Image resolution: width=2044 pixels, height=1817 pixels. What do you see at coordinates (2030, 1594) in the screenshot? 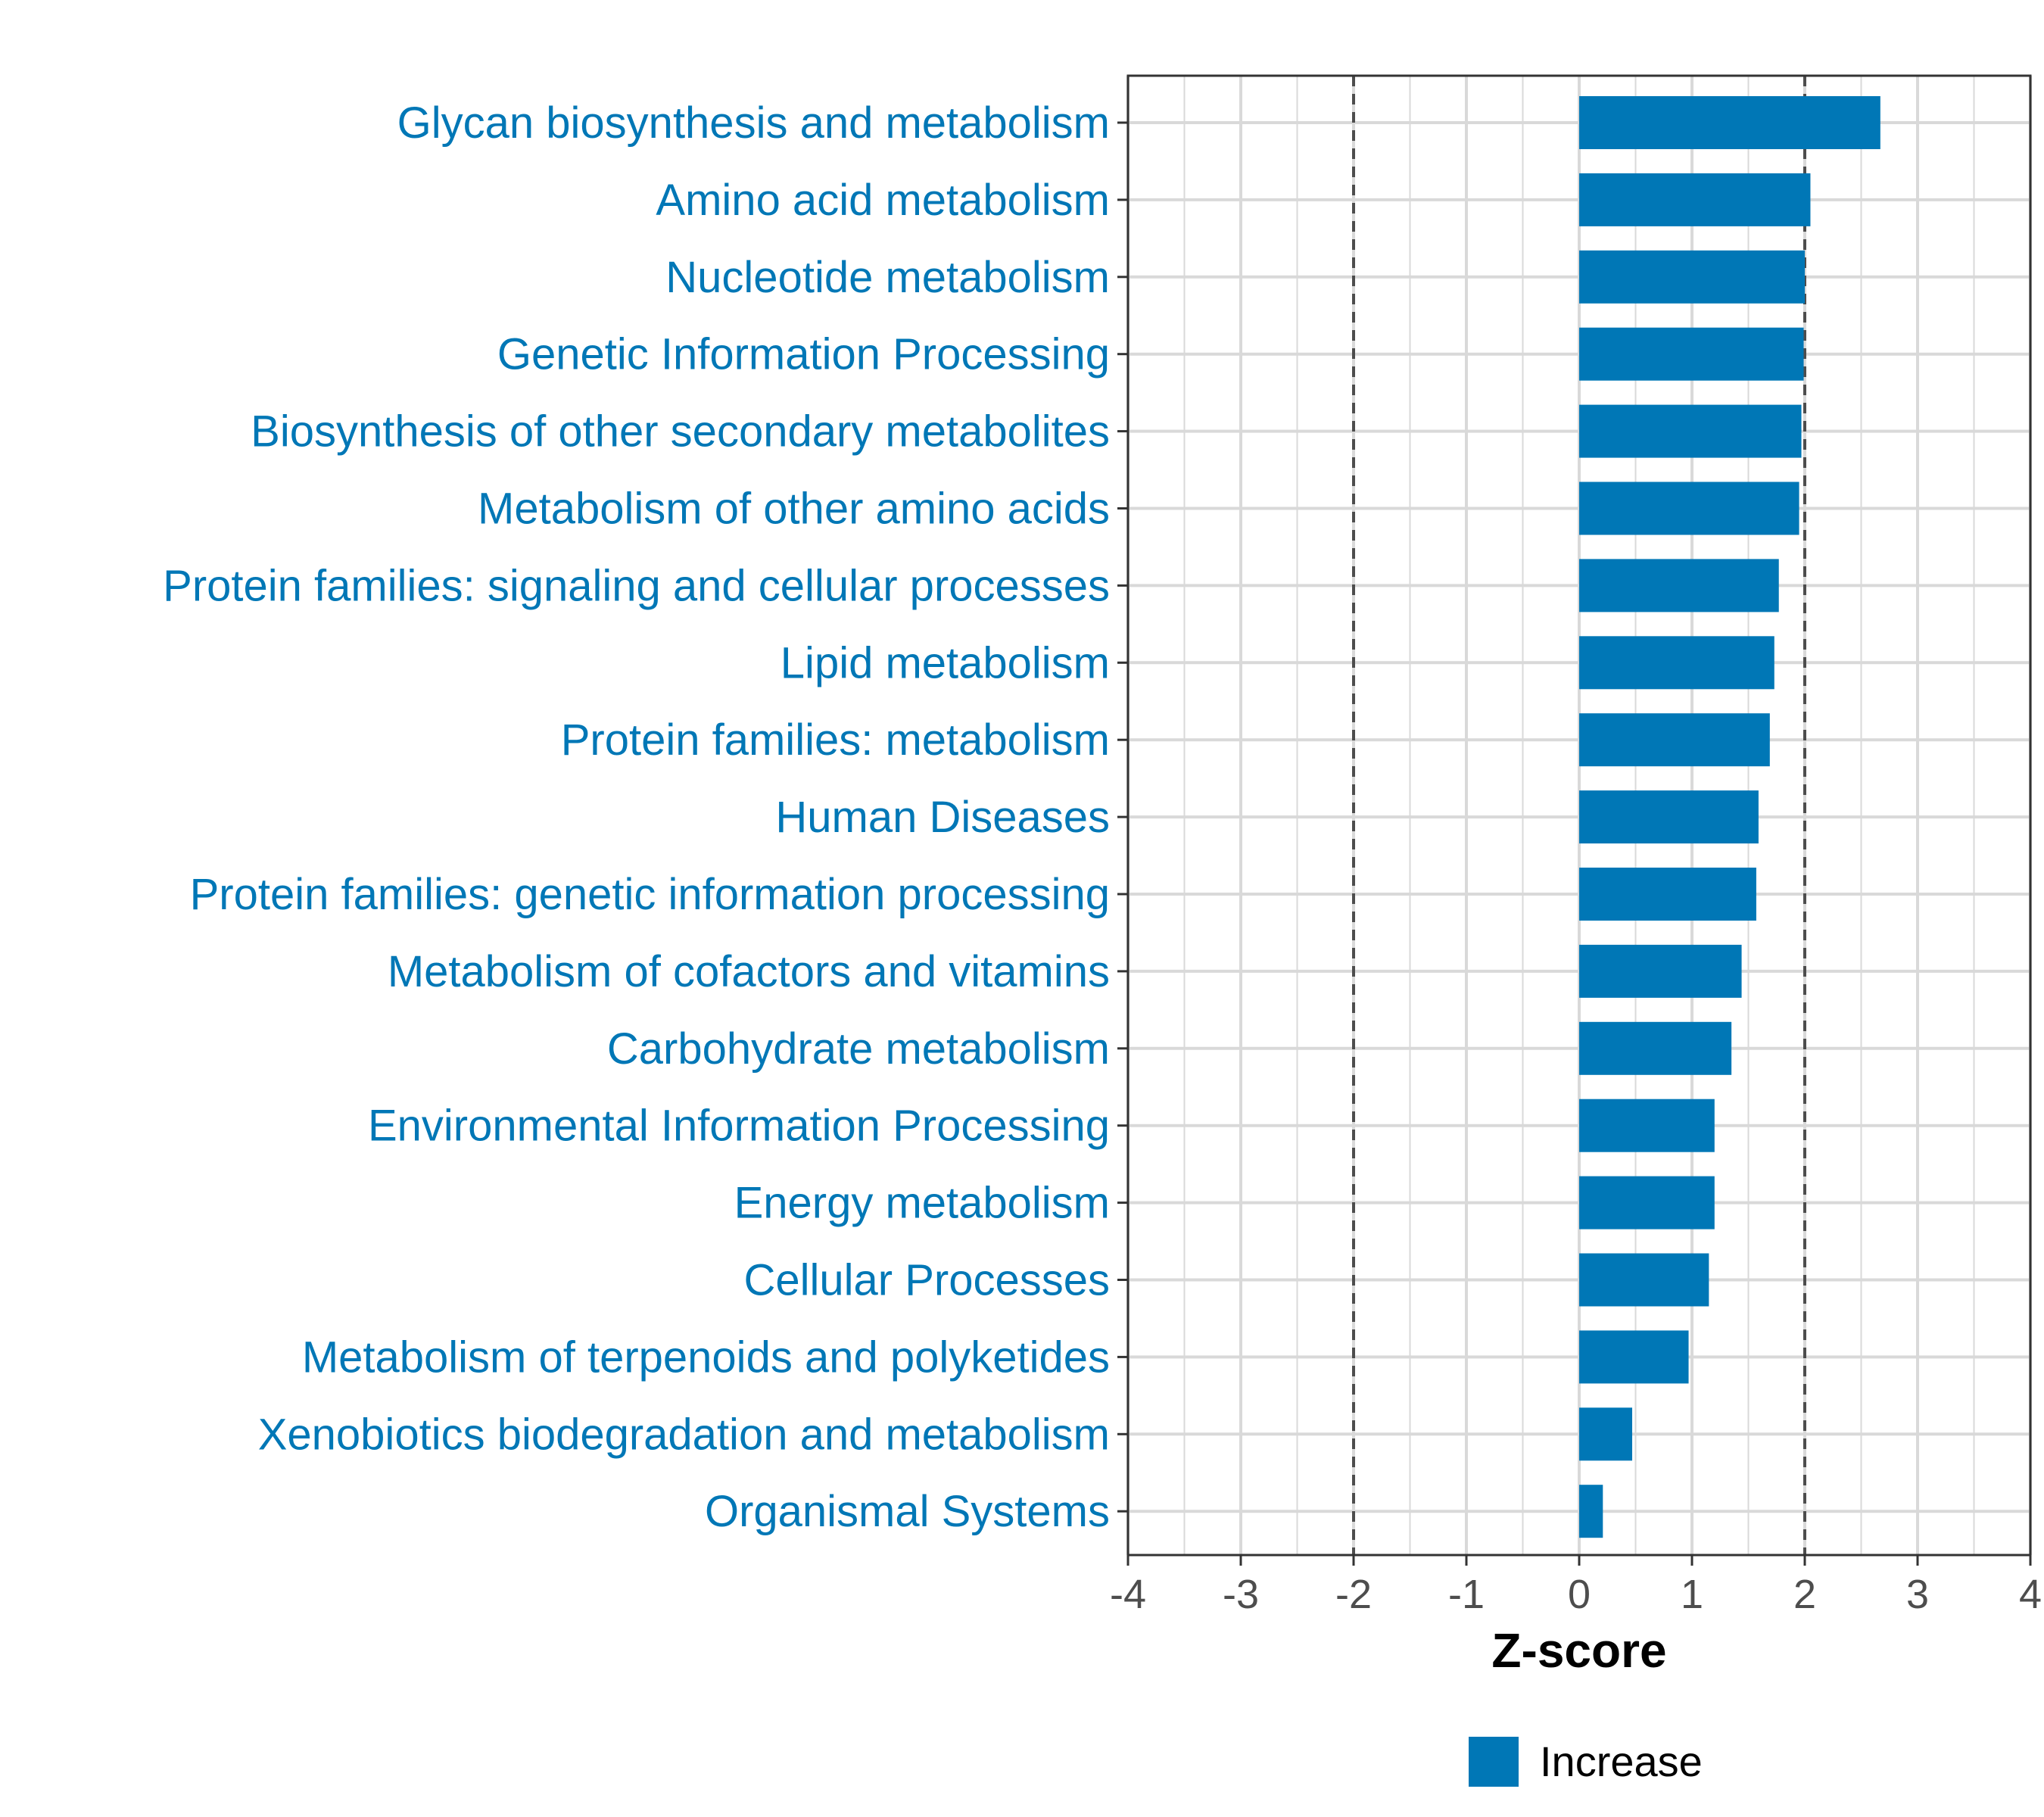
I see `x-tick-label: 4` at bounding box center [2030, 1594].